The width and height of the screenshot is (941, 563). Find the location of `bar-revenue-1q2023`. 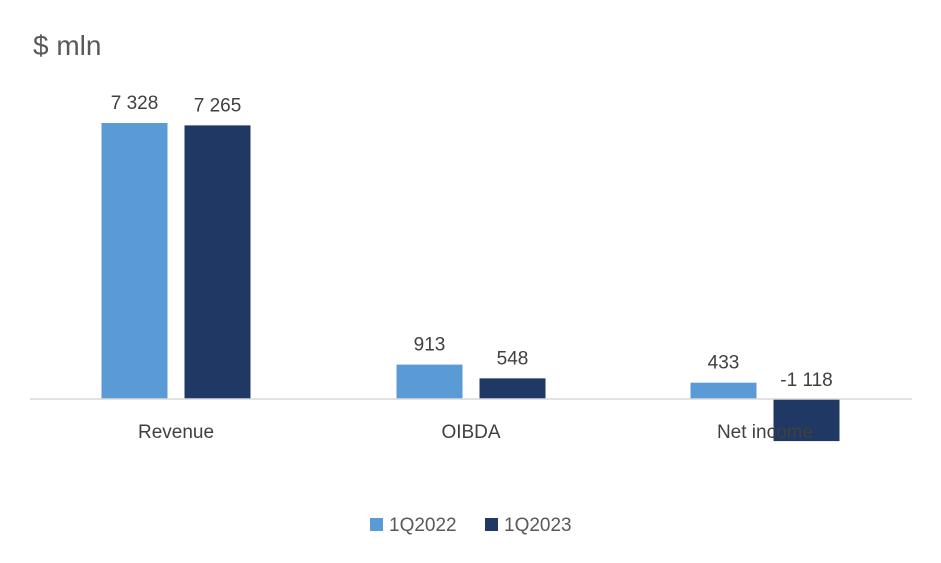

bar-revenue-1q2023 is located at coordinates (217, 262).